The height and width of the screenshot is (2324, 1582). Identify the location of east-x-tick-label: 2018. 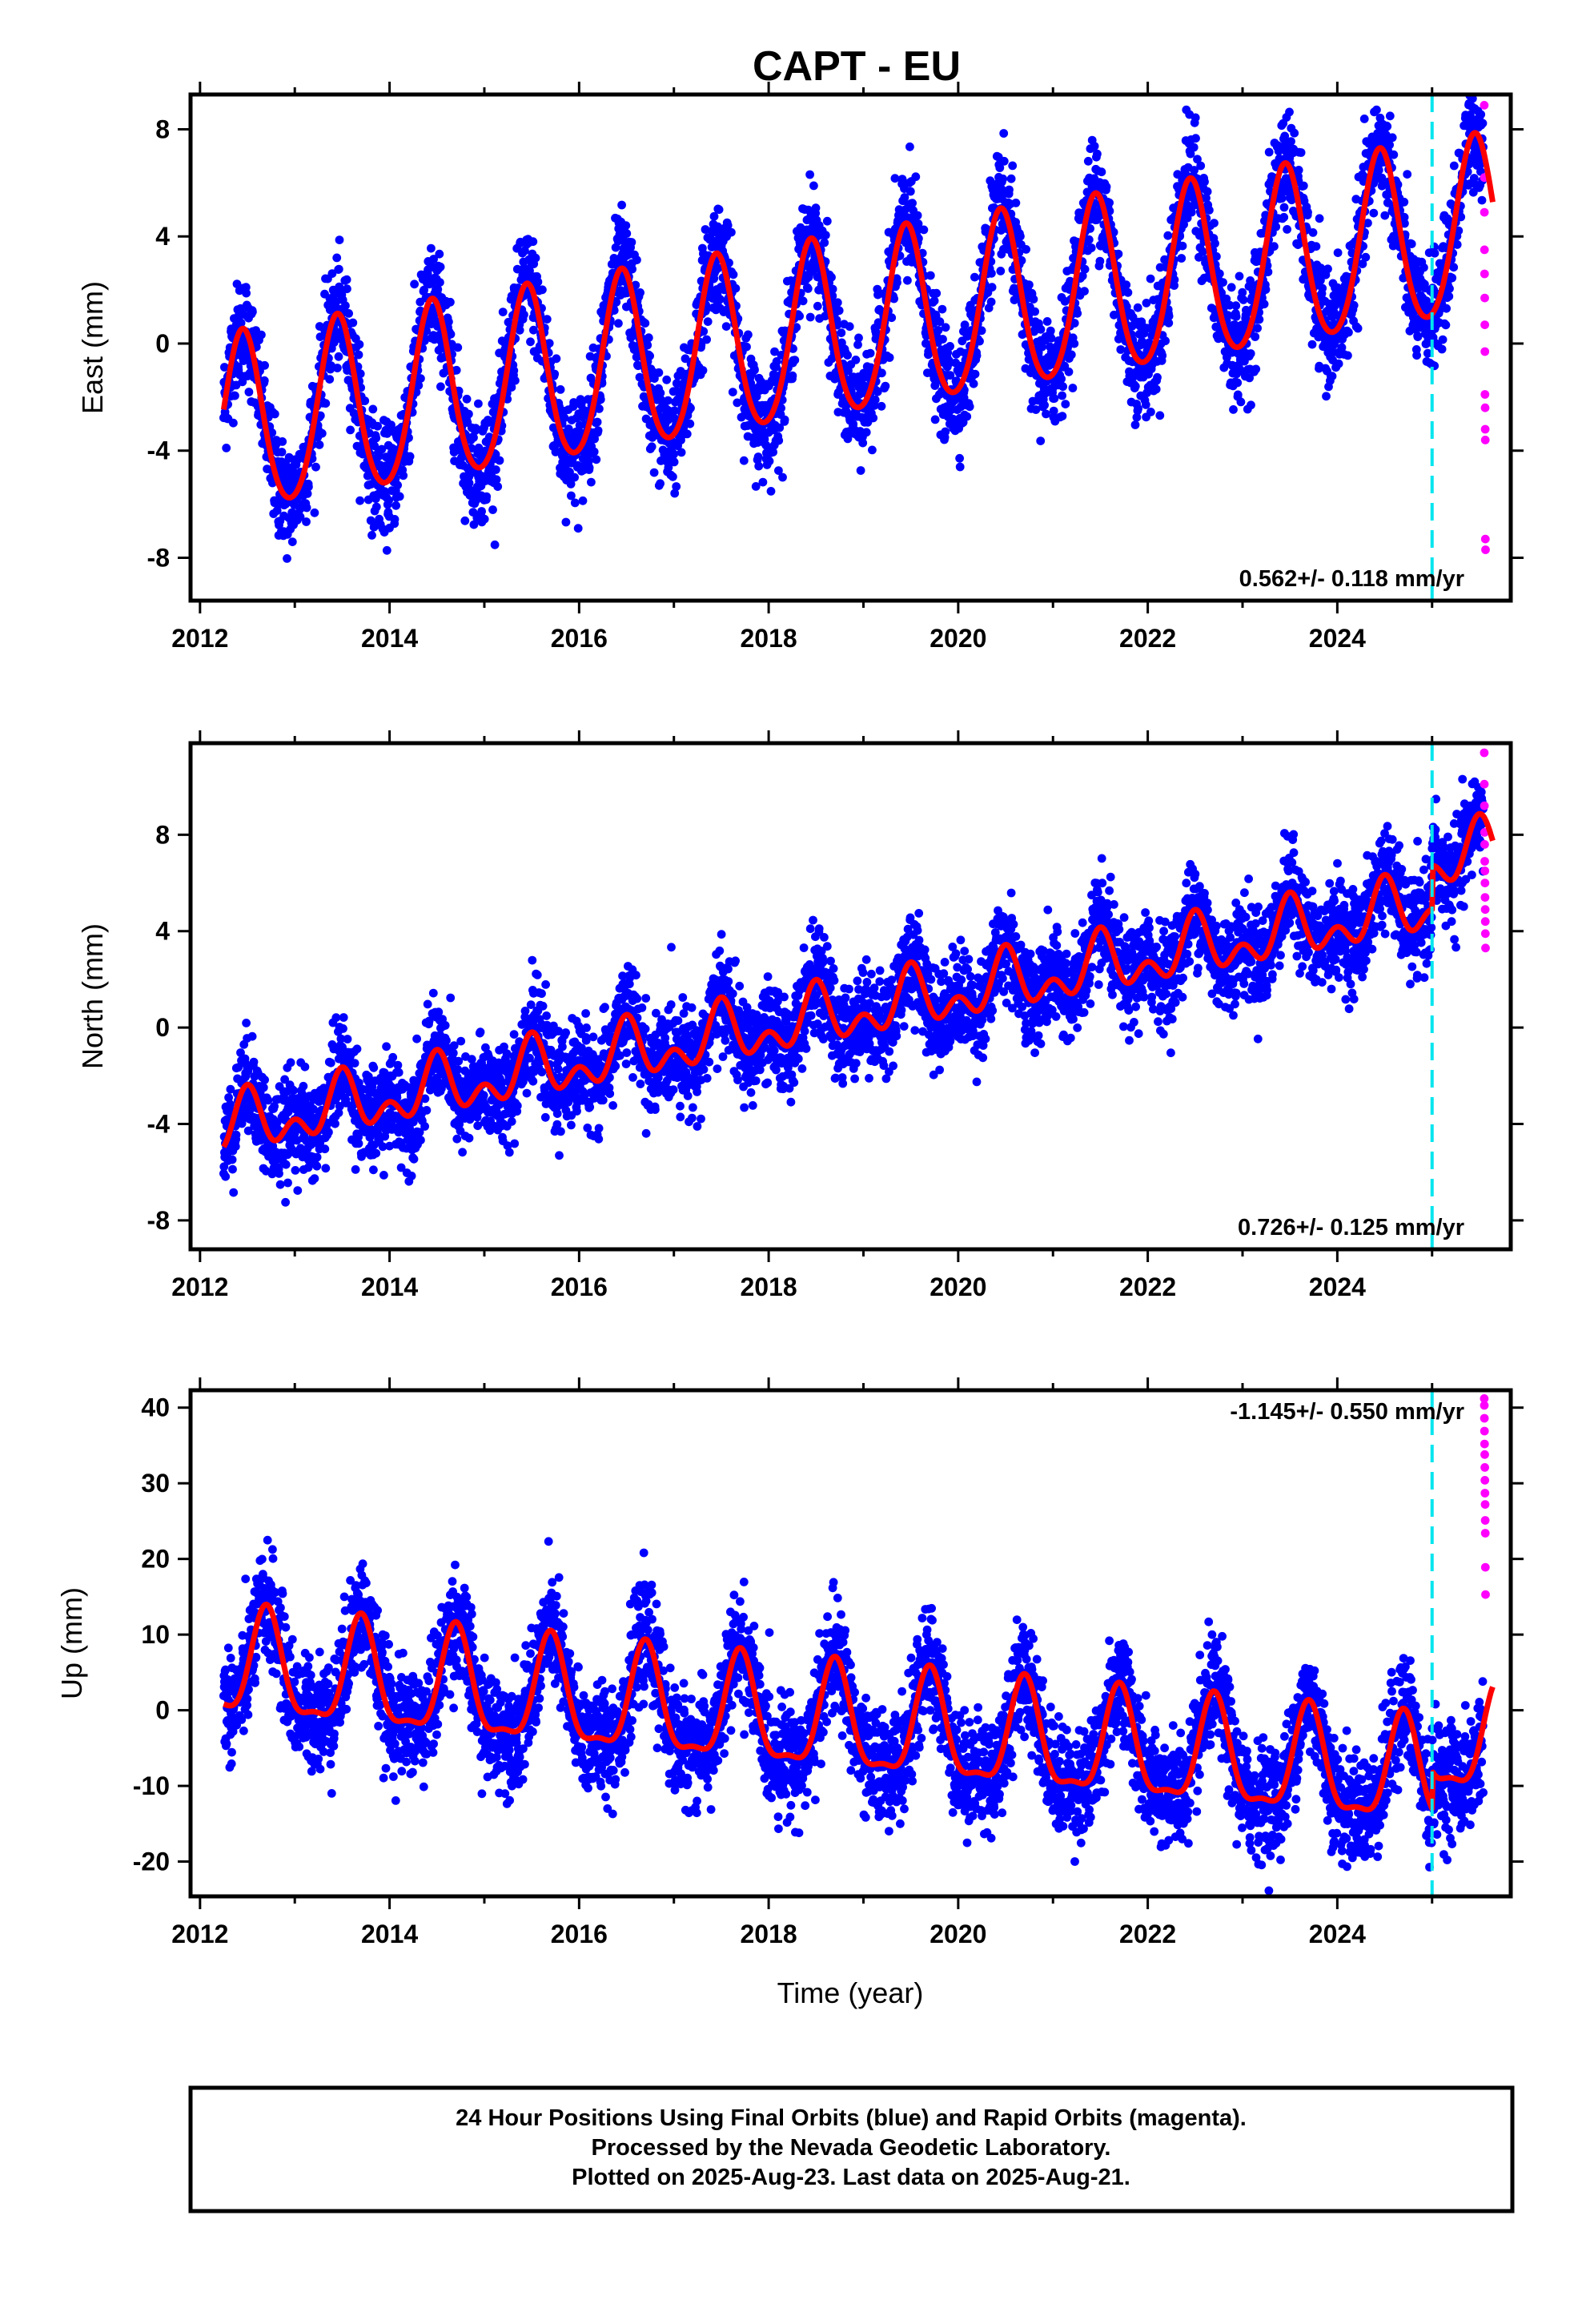
(769, 638).